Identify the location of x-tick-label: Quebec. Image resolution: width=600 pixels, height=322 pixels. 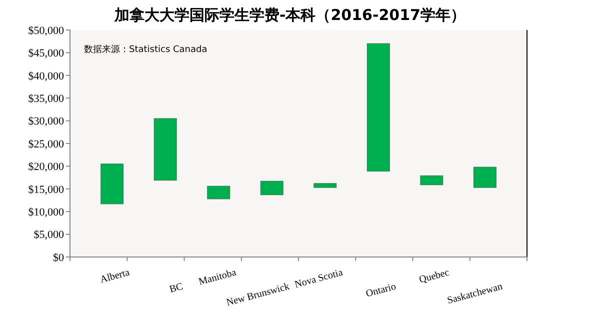
(434, 276).